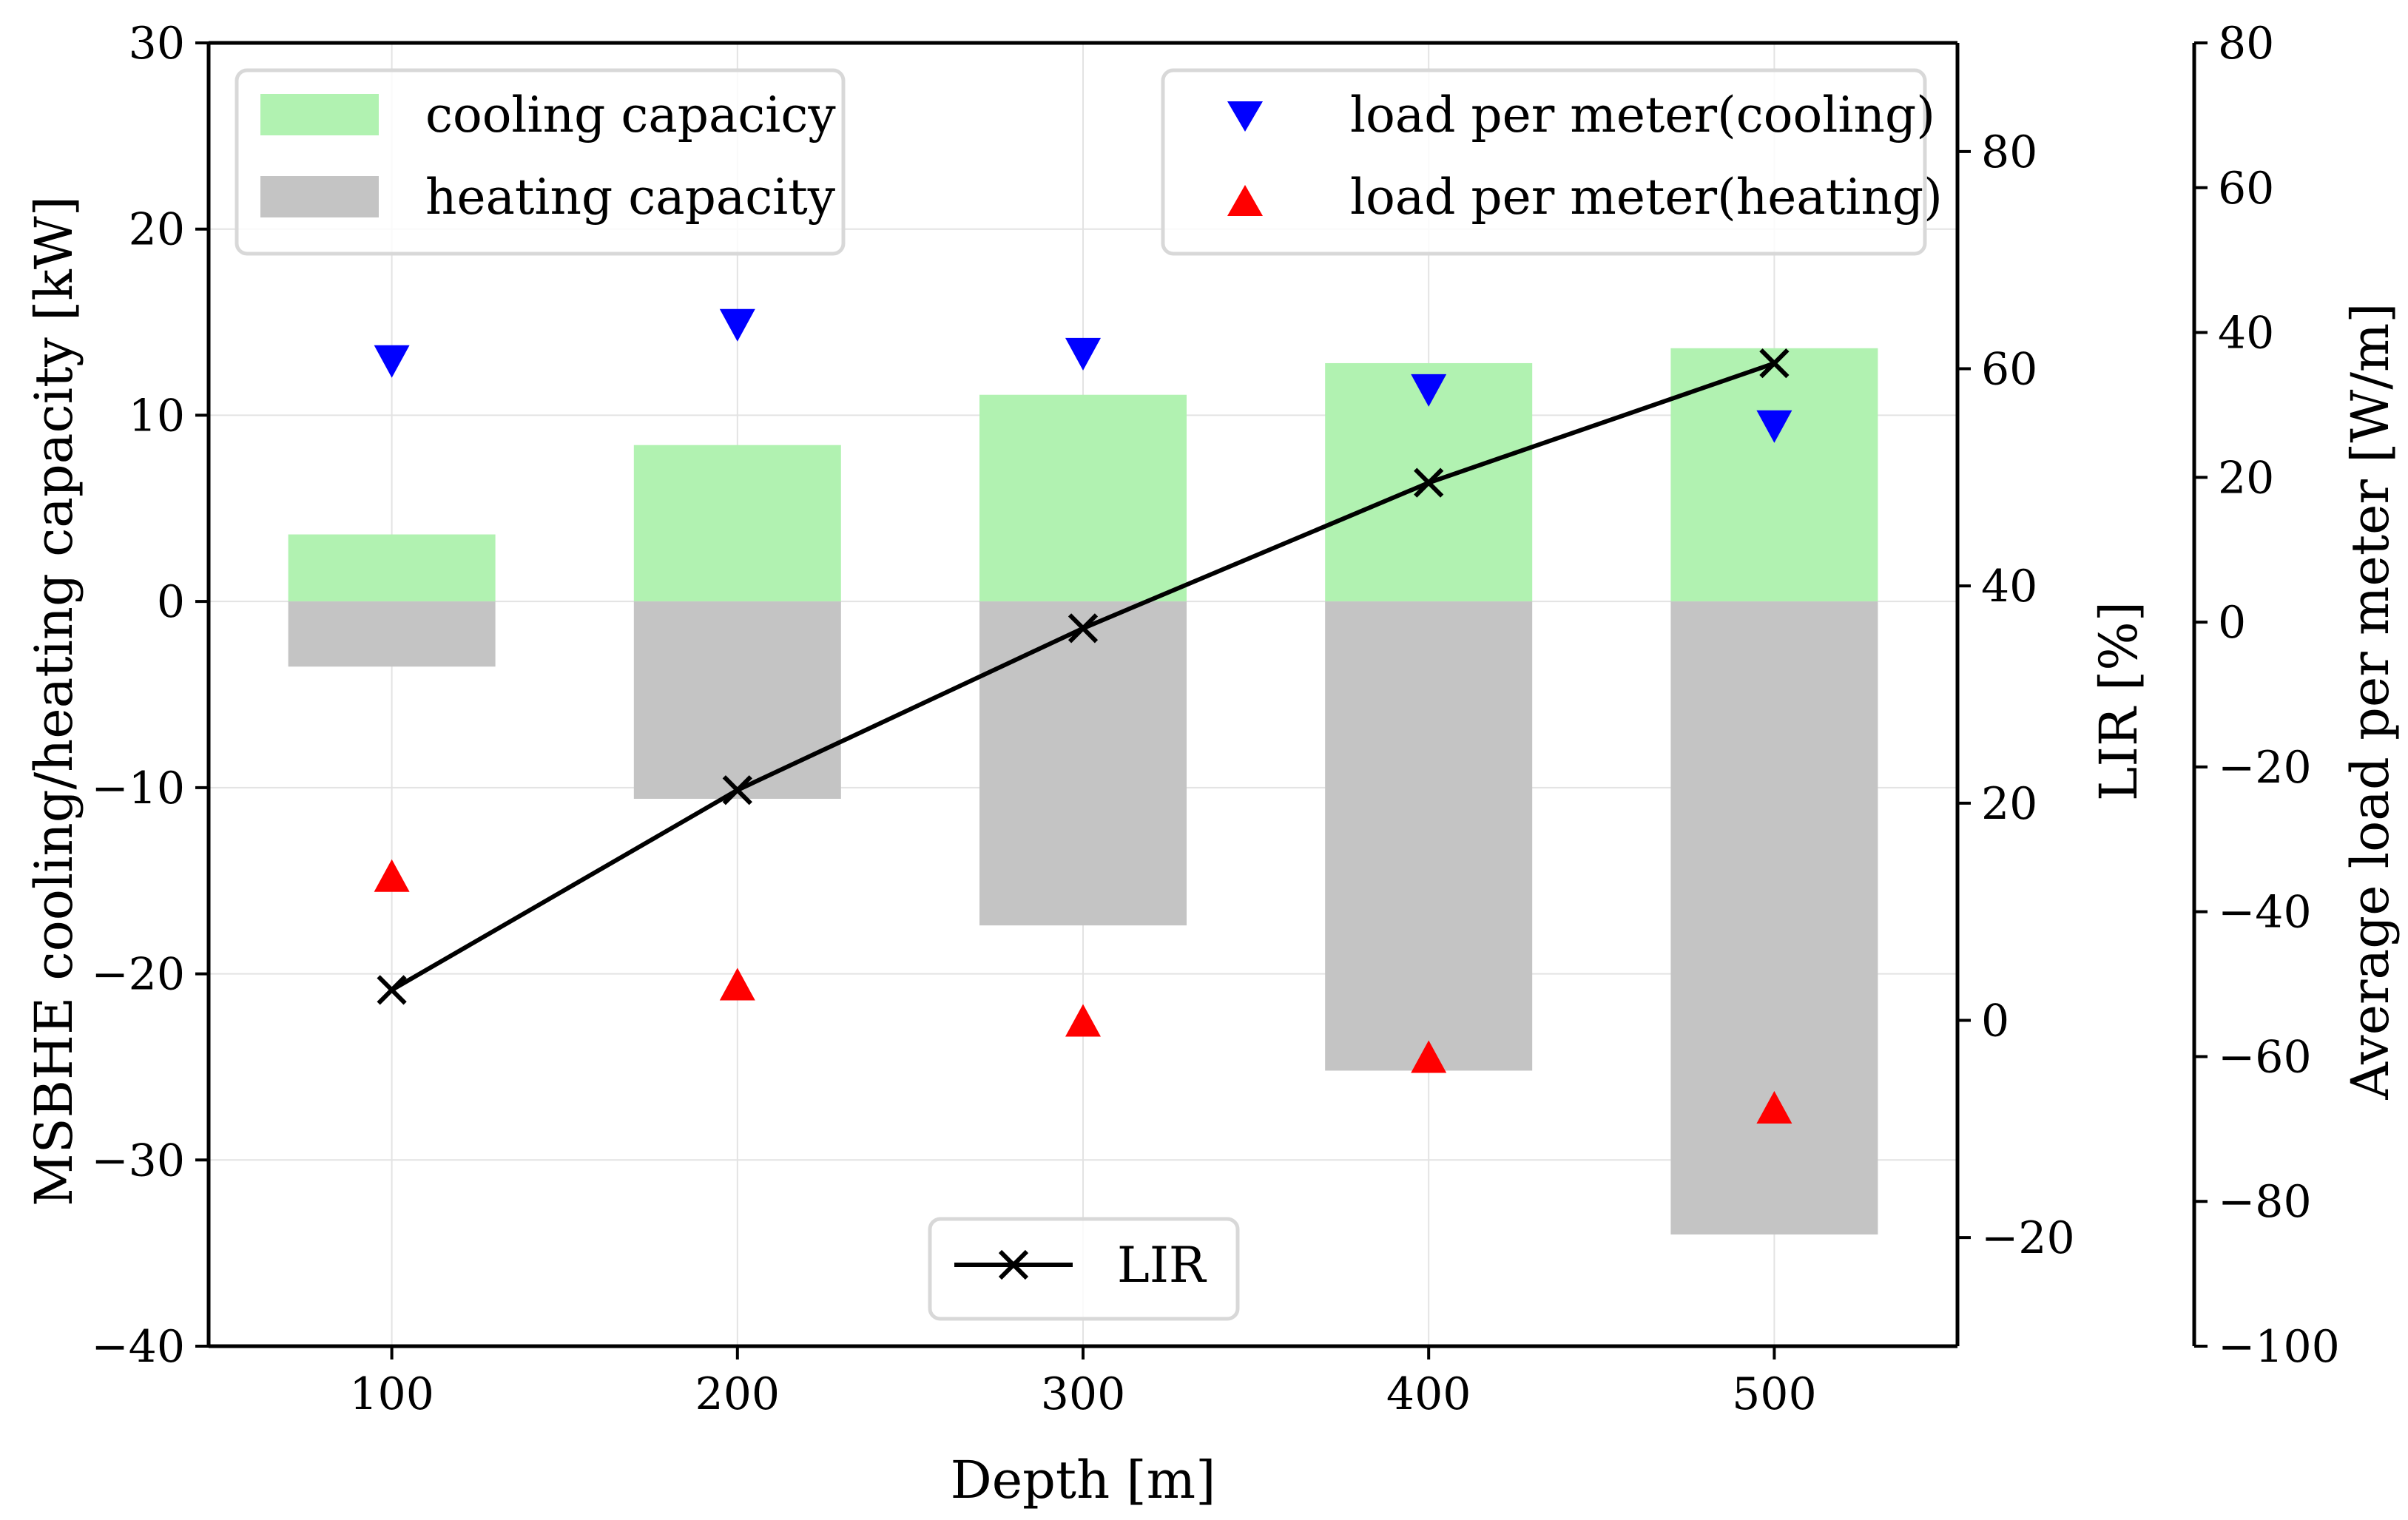 Image resolution: width=2408 pixels, height=1520 pixels. I want to click on x-tick-label-500: 500, so click(1774, 1394).